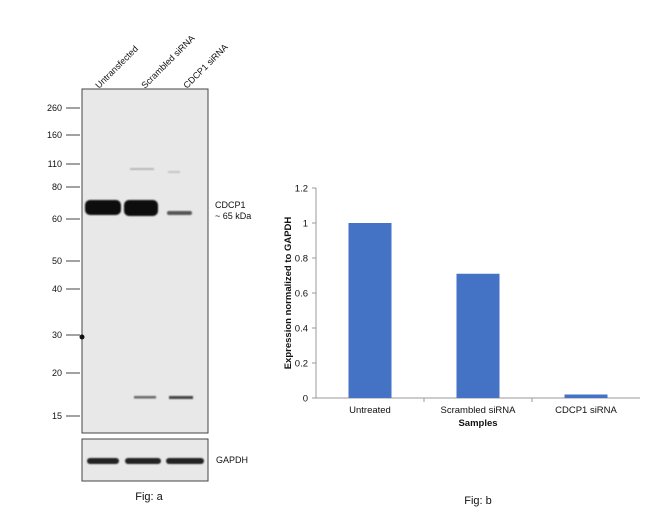 This screenshot has width=650, height=529. What do you see at coordinates (232, 460) in the screenshot?
I see `loading-control-label: GAPDH` at bounding box center [232, 460].